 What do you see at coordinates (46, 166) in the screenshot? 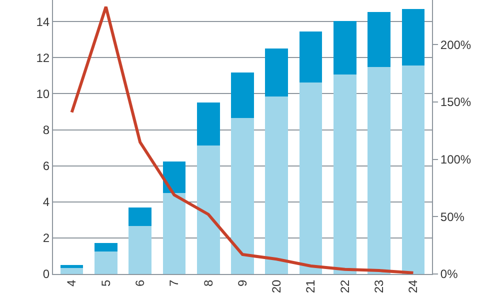
I see `y-tick-label: 6` at bounding box center [46, 166].